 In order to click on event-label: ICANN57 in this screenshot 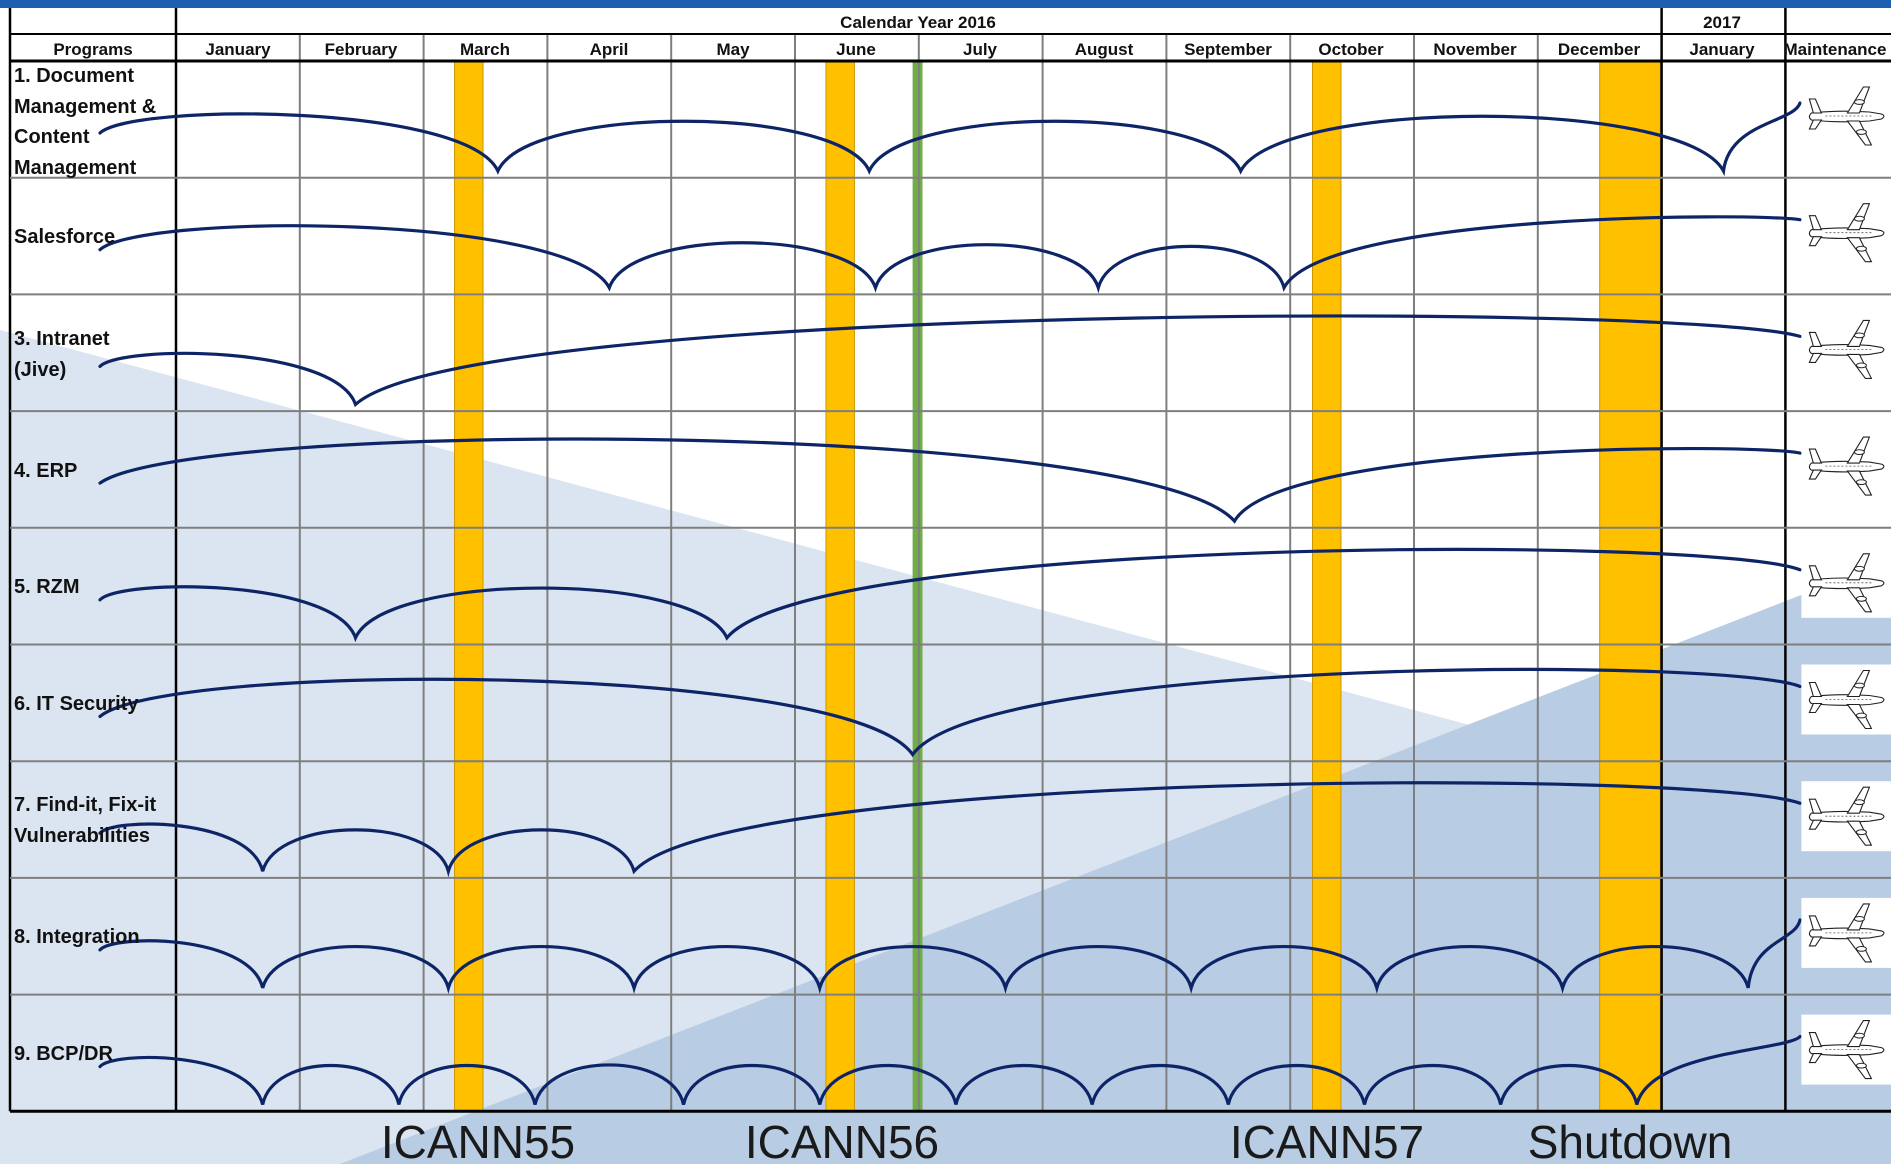, I will do `click(1327, 1140)`.